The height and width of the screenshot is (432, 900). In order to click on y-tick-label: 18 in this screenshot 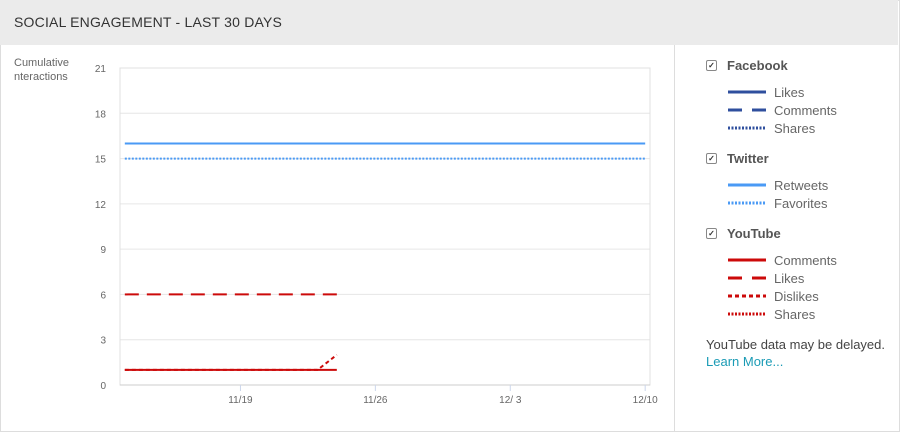, I will do `click(101, 114)`.